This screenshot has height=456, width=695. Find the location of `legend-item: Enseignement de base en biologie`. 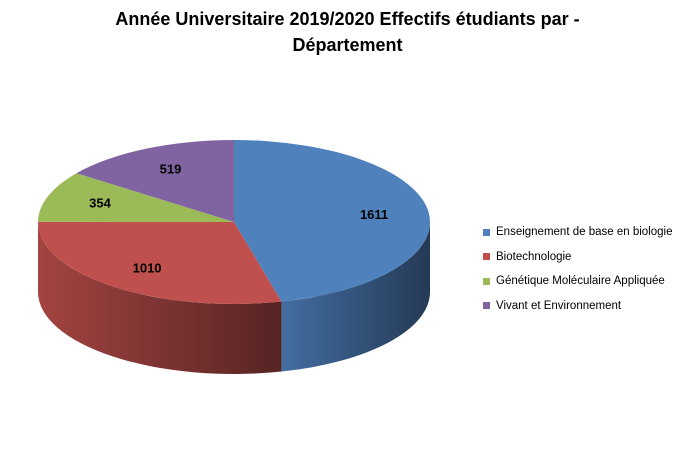

legend-item: Enseignement de base en biologie is located at coordinates (577, 232).